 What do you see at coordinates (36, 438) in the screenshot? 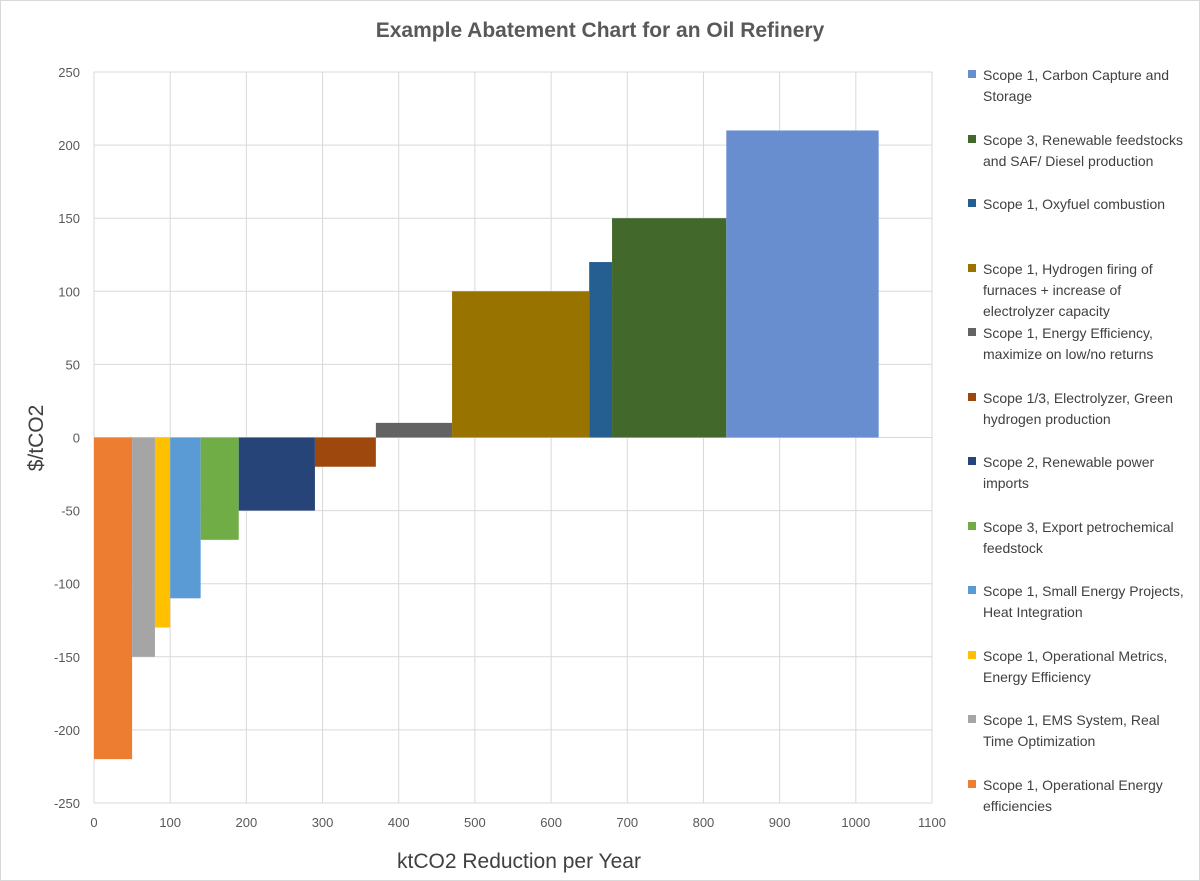
I see `y-axis-label: $/tCO2` at bounding box center [36, 438].